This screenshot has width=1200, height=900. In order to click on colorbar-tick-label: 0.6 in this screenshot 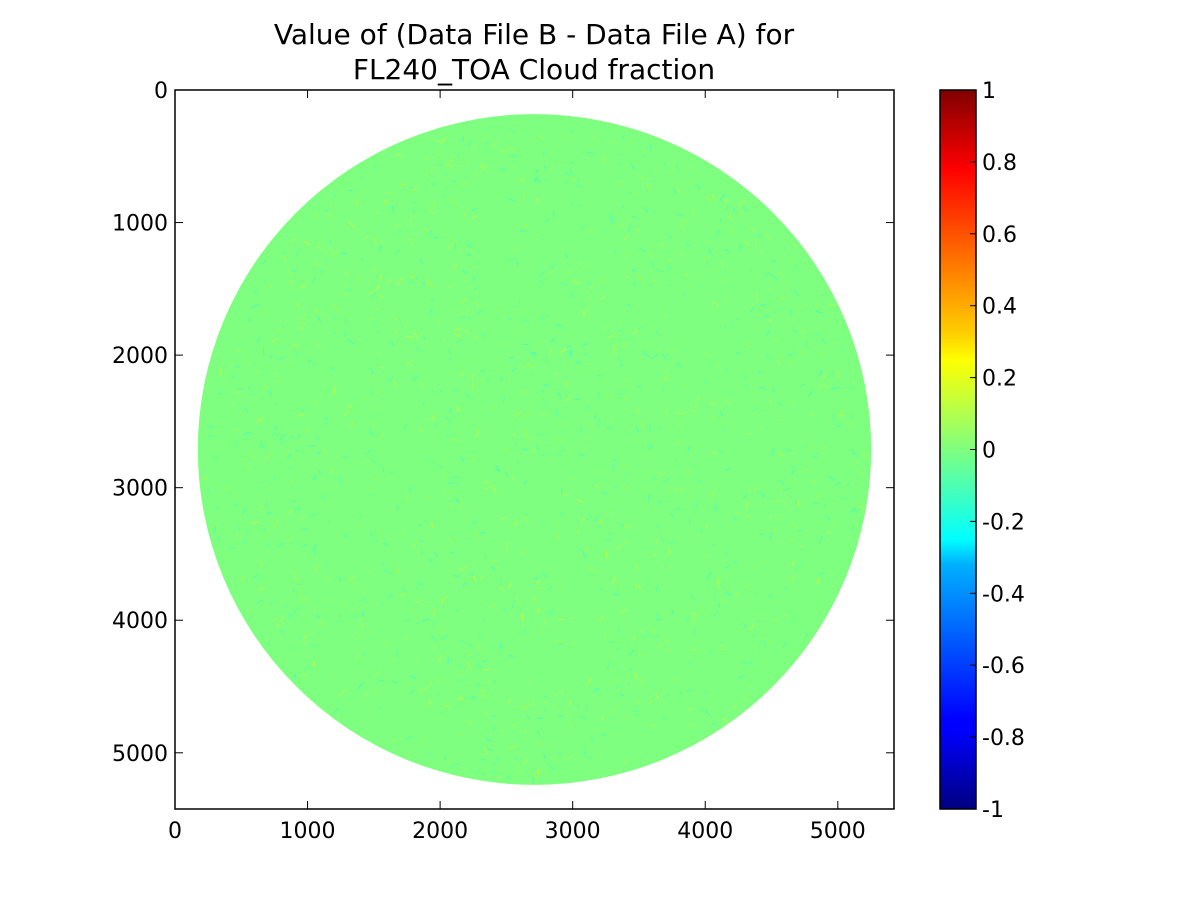, I will do `click(999, 235)`.